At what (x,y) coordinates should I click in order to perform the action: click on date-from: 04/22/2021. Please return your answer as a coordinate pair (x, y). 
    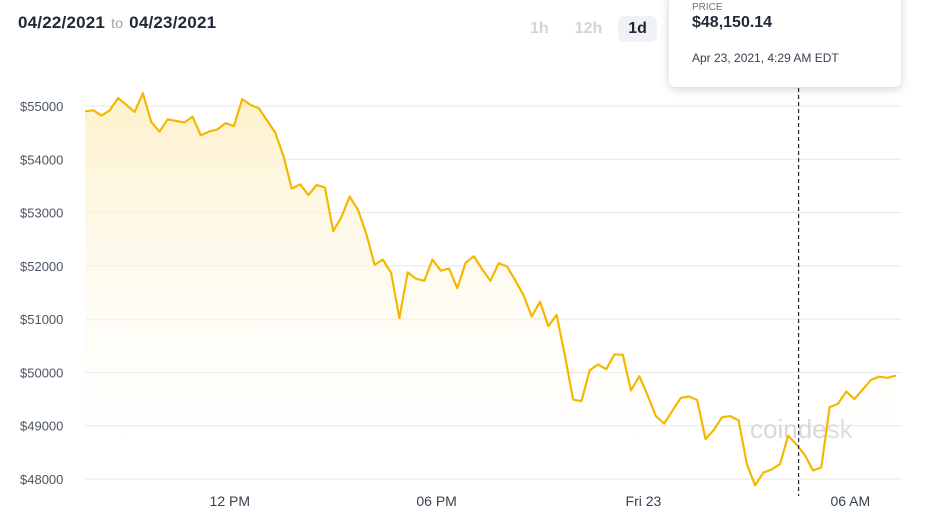
    Looking at the image, I should click on (62, 22).